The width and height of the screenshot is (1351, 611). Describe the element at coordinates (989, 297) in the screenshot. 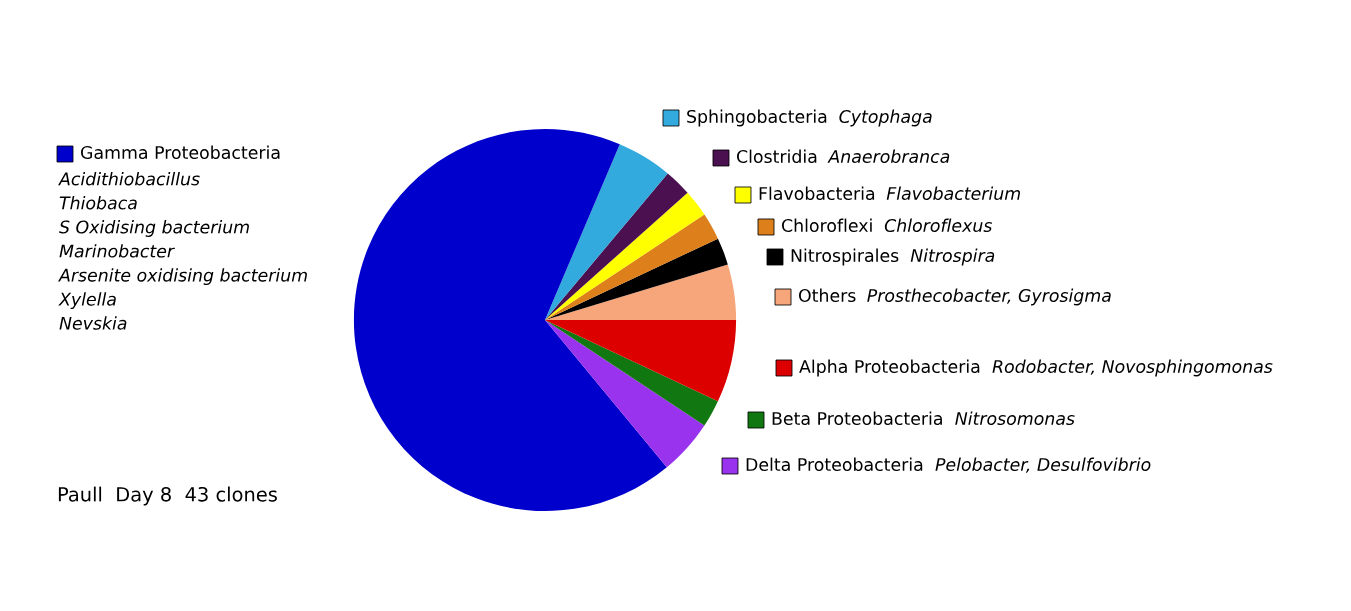

I see `text: Prosthecobacter, Gyrosigma` at that location.